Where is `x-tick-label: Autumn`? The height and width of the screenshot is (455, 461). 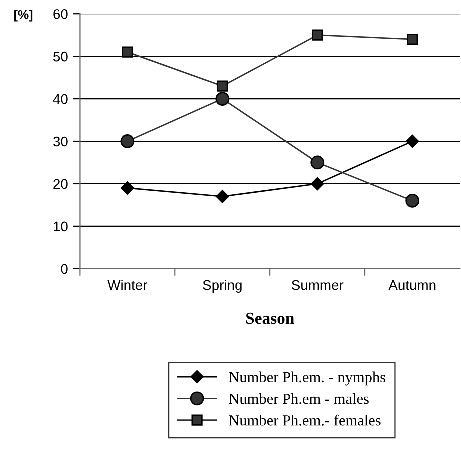 x-tick-label: Autumn is located at coordinates (412, 285).